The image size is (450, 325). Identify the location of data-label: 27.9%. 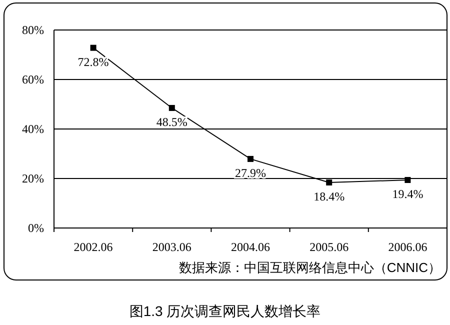
(250, 173).